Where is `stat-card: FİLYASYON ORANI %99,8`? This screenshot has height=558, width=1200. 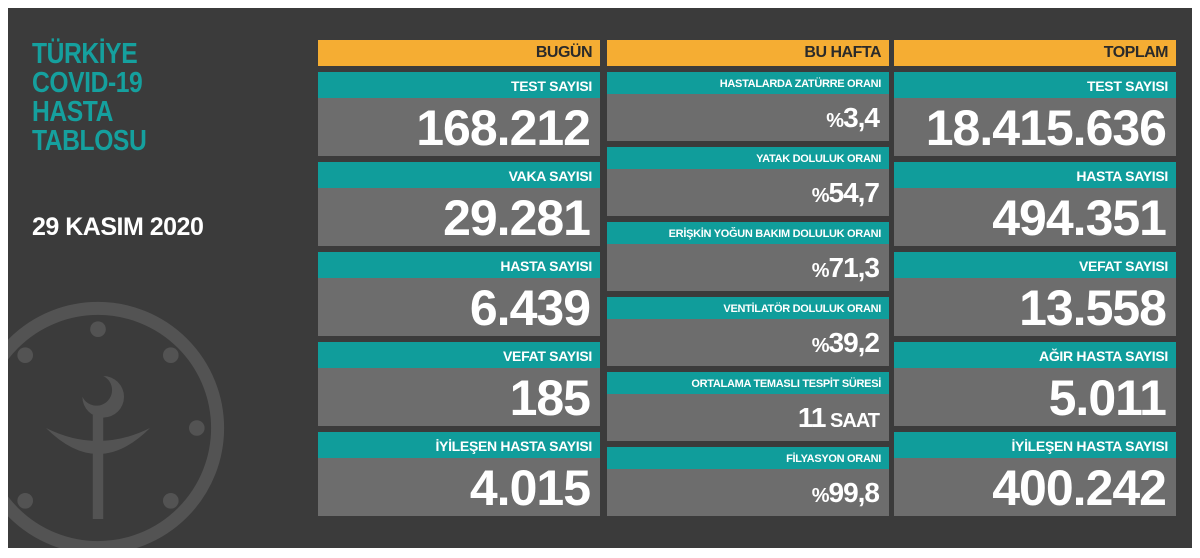 stat-card: FİLYASYON ORANI %99,8 is located at coordinates (748, 481).